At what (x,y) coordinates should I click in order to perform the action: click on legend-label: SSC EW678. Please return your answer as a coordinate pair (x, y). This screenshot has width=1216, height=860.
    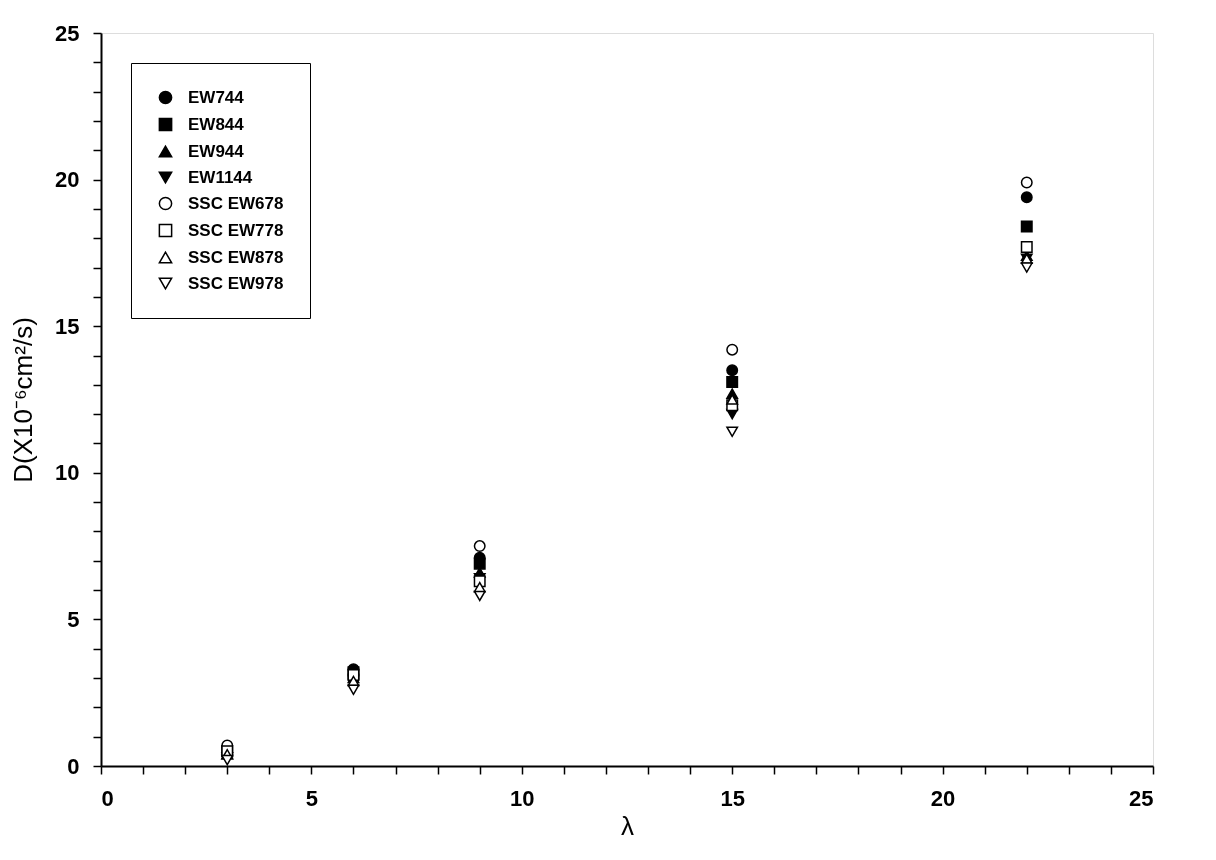
    Looking at the image, I should click on (236, 203).